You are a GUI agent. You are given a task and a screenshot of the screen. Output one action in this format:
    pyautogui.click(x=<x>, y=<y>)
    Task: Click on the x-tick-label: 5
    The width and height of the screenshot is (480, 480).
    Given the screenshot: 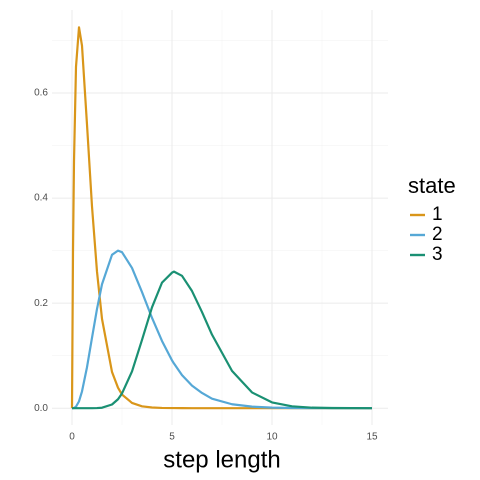 What is the action you would take?
    pyautogui.click(x=172, y=437)
    